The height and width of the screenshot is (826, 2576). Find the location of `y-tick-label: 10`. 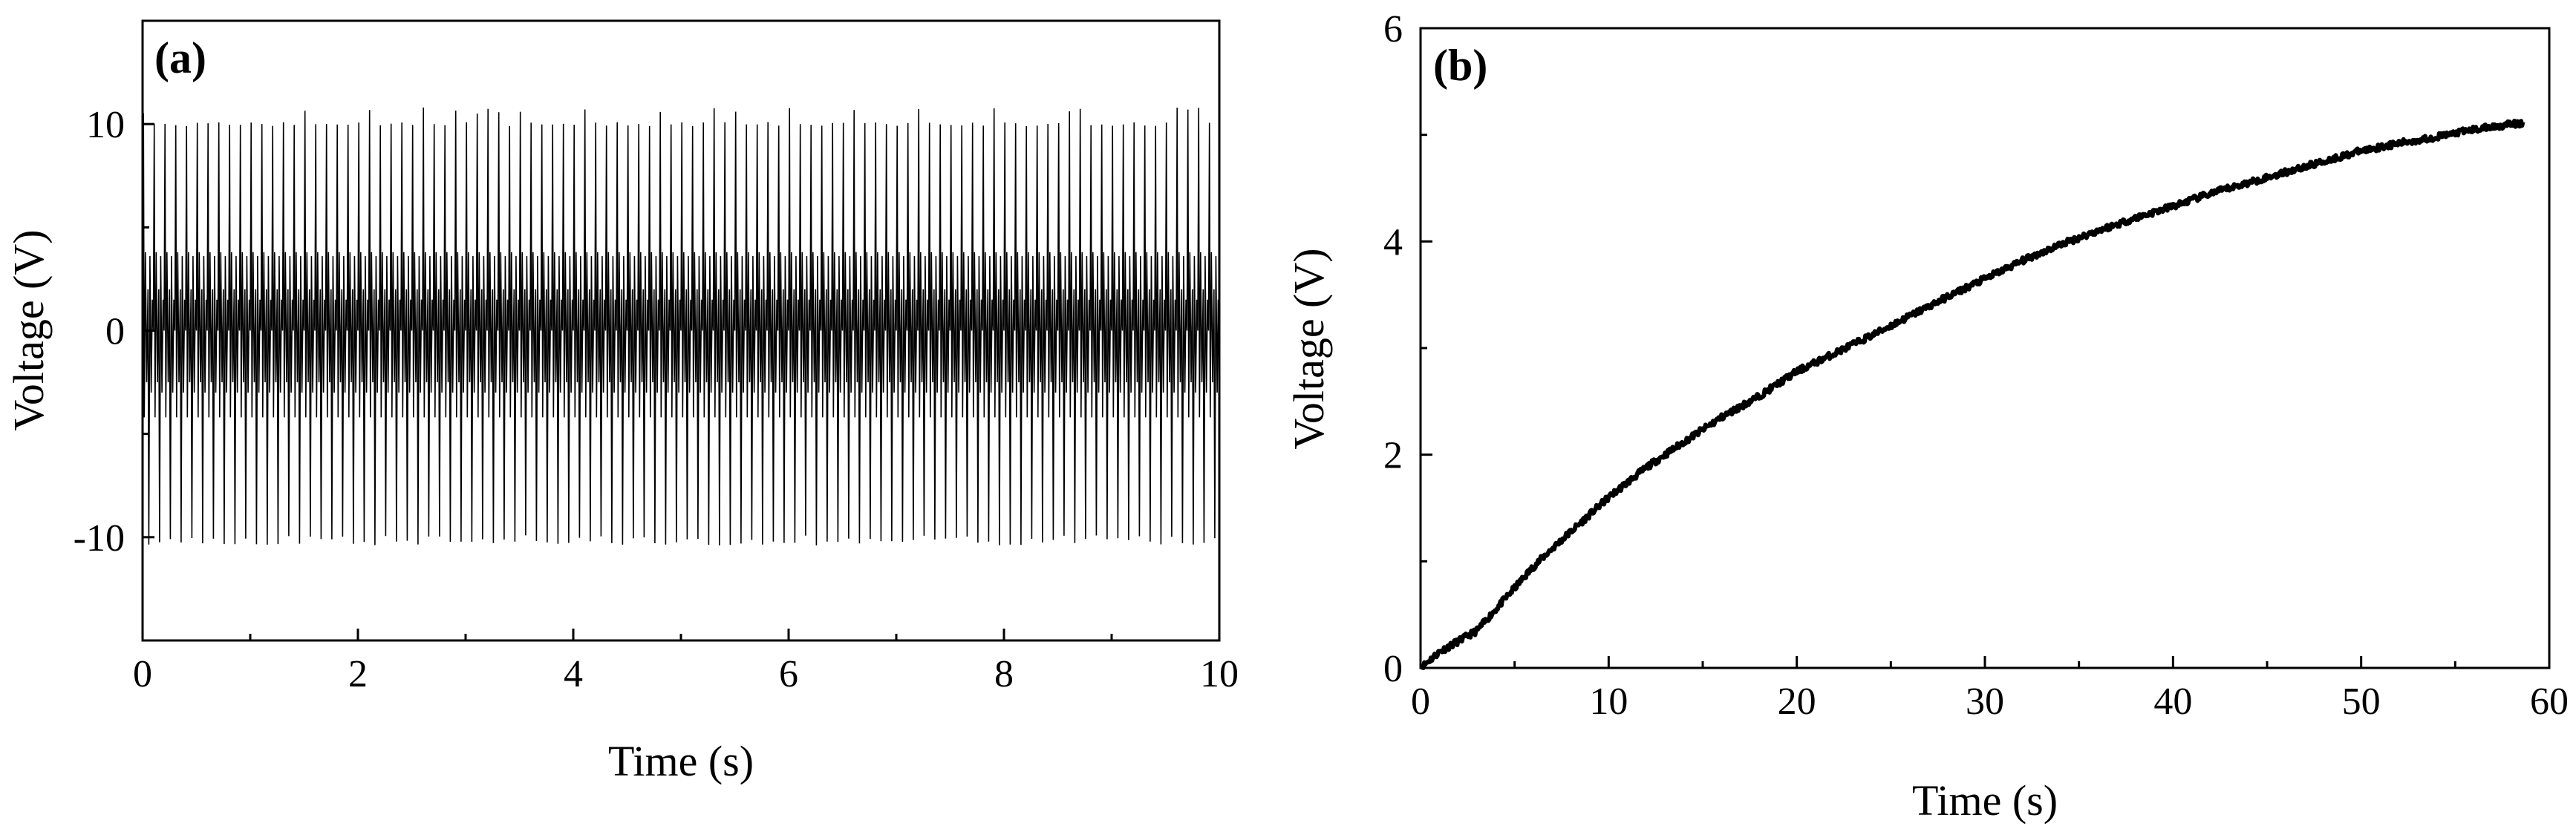

y-tick-label: 10 is located at coordinates (105, 125).